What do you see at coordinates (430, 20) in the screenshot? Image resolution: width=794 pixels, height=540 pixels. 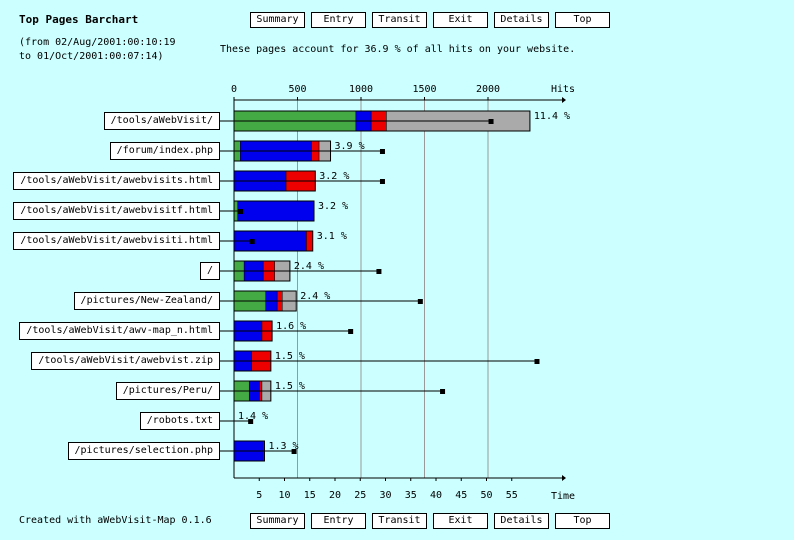 I see `top-nav: Summary Entry Transit Exit Details Top` at bounding box center [430, 20].